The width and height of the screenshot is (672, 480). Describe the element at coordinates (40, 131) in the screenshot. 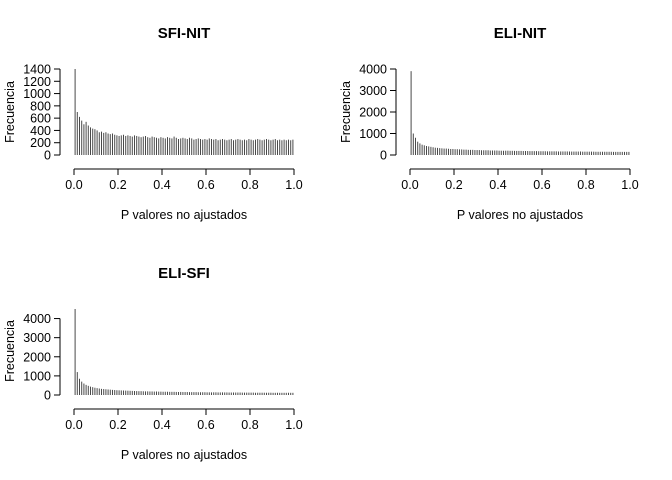

I see `y-tick-label: 400` at that location.